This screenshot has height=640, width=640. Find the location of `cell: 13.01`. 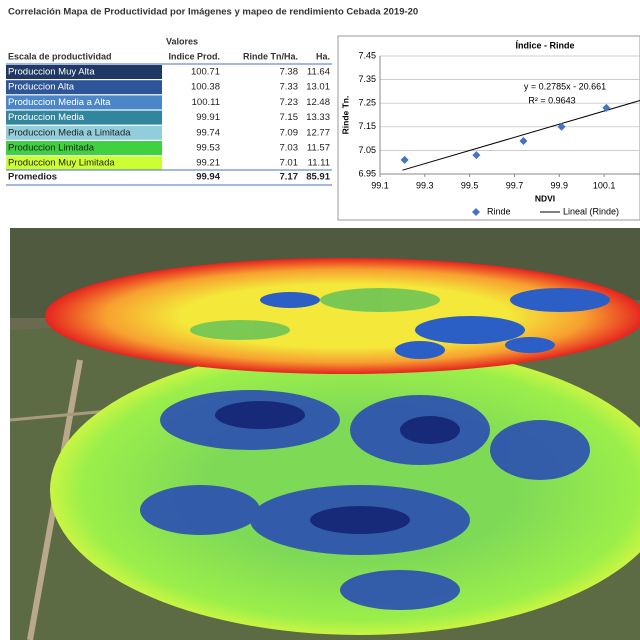

cell: 13.01 is located at coordinates (318, 87).